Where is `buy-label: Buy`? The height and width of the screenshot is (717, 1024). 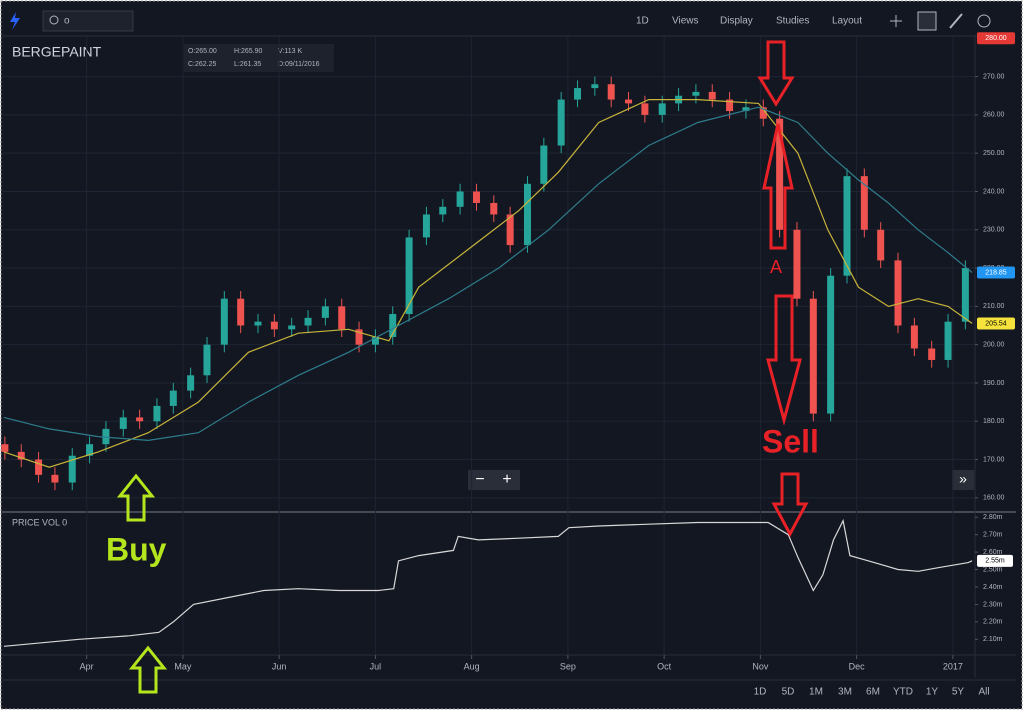 buy-label: Buy is located at coordinates (136, 549).